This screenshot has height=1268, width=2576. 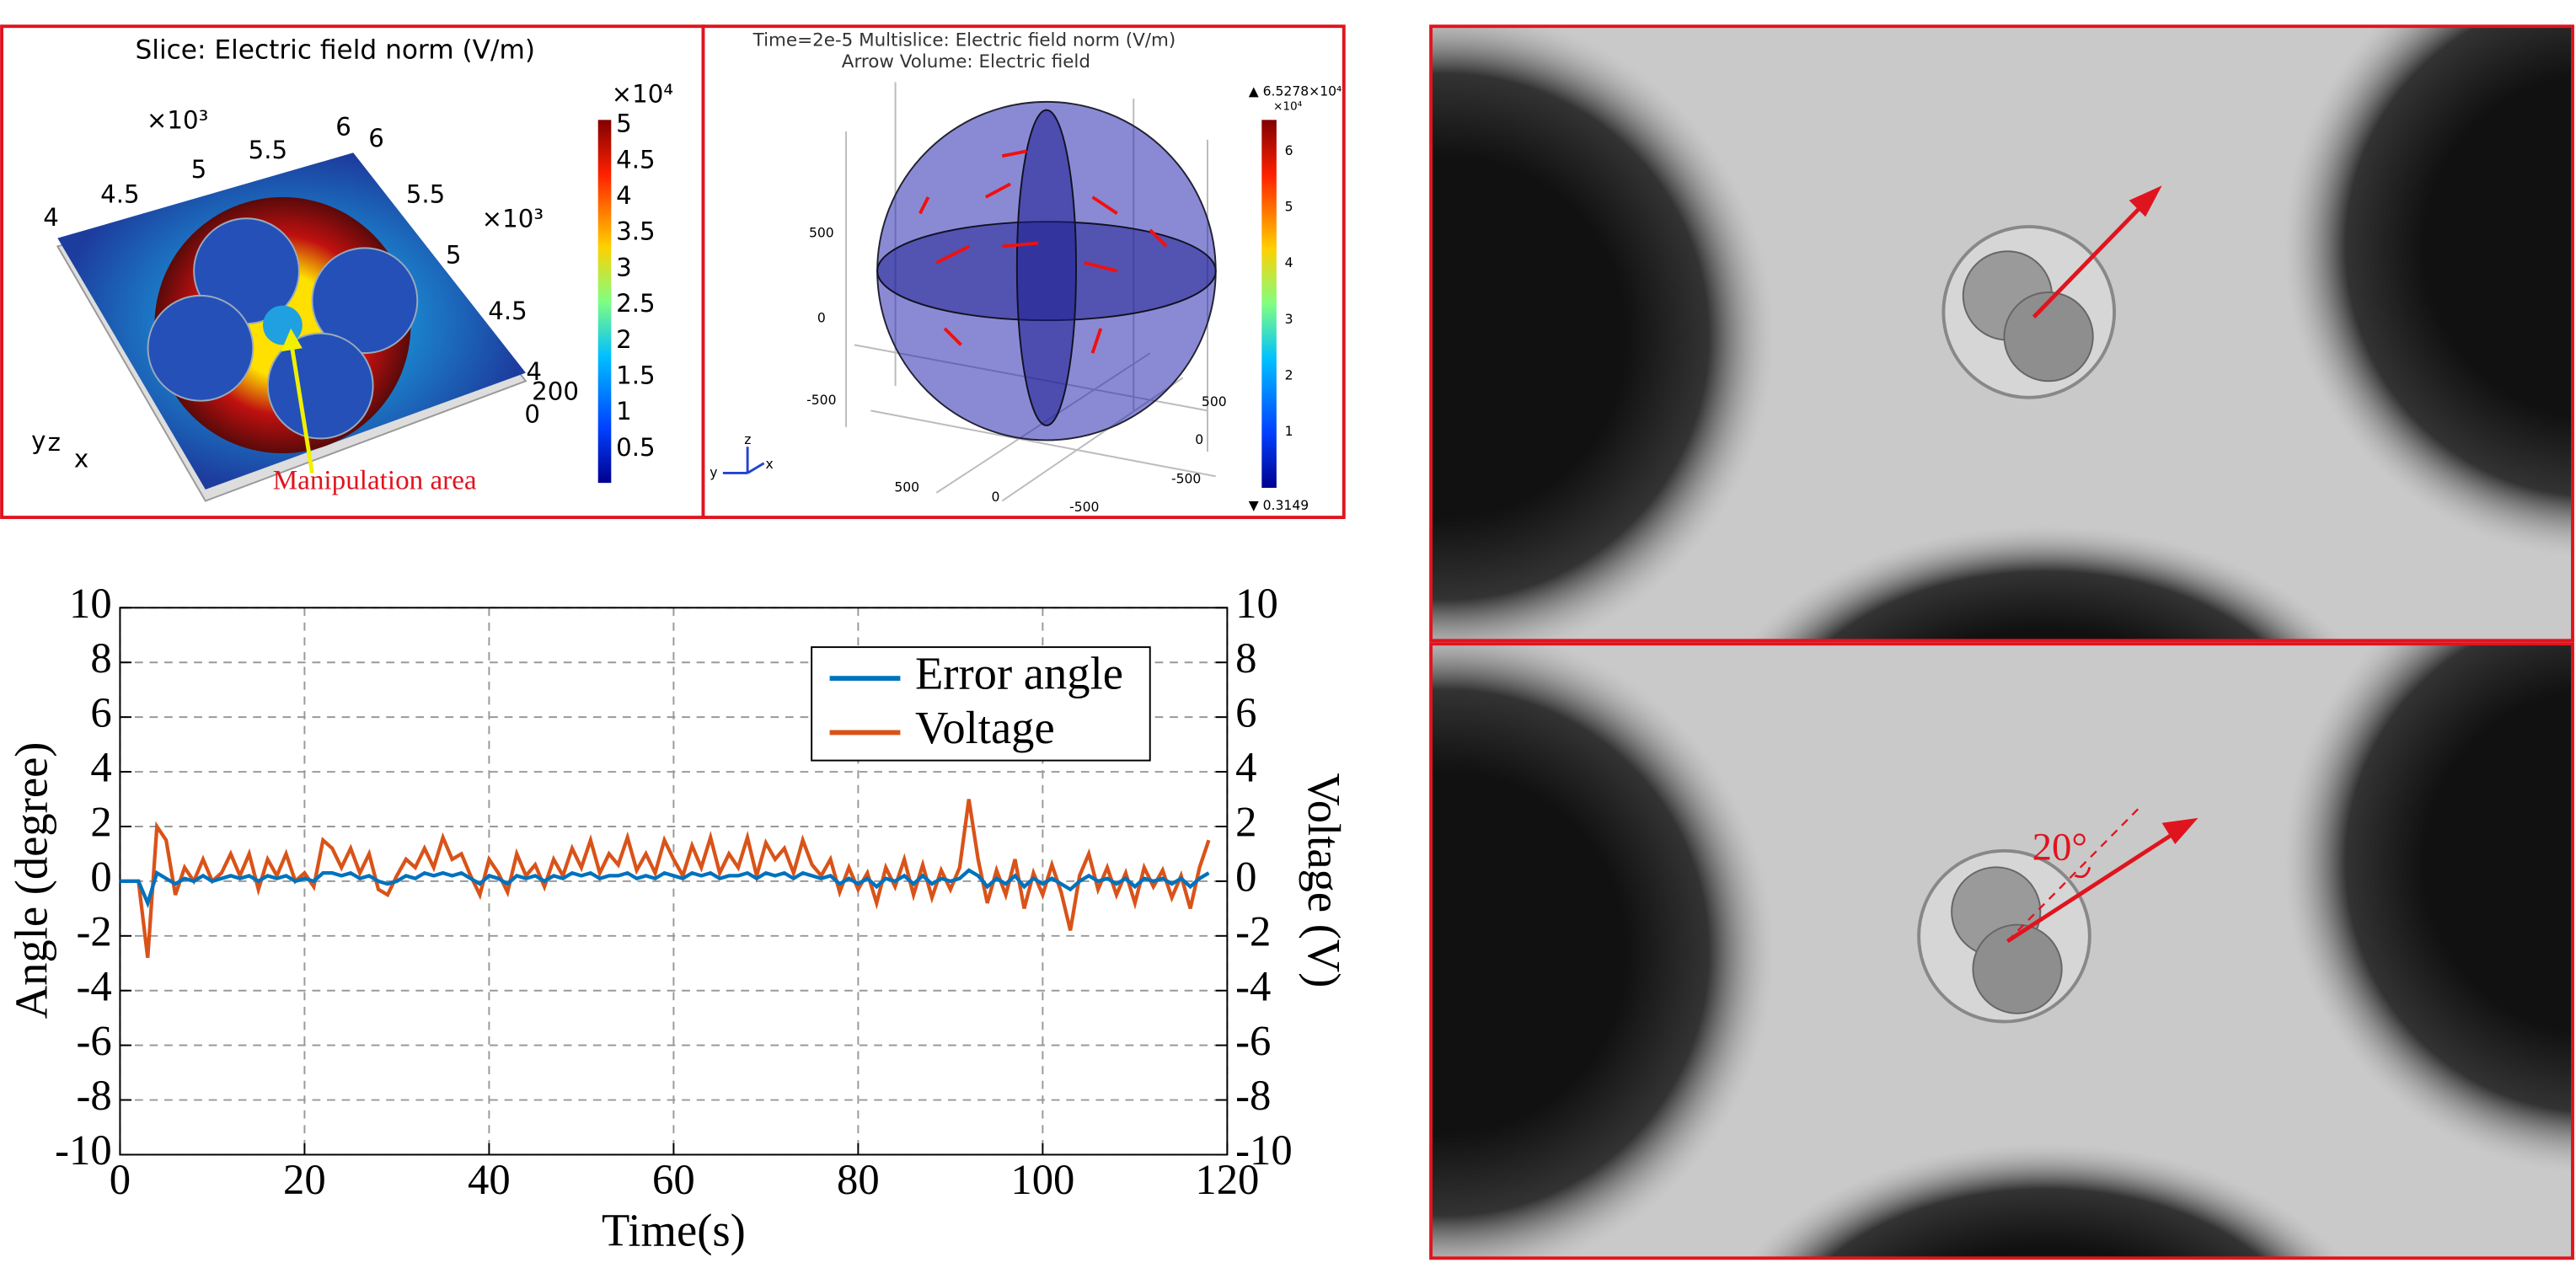 I want to click on y2-tick-label: -2, so click(x=1253, y=931).